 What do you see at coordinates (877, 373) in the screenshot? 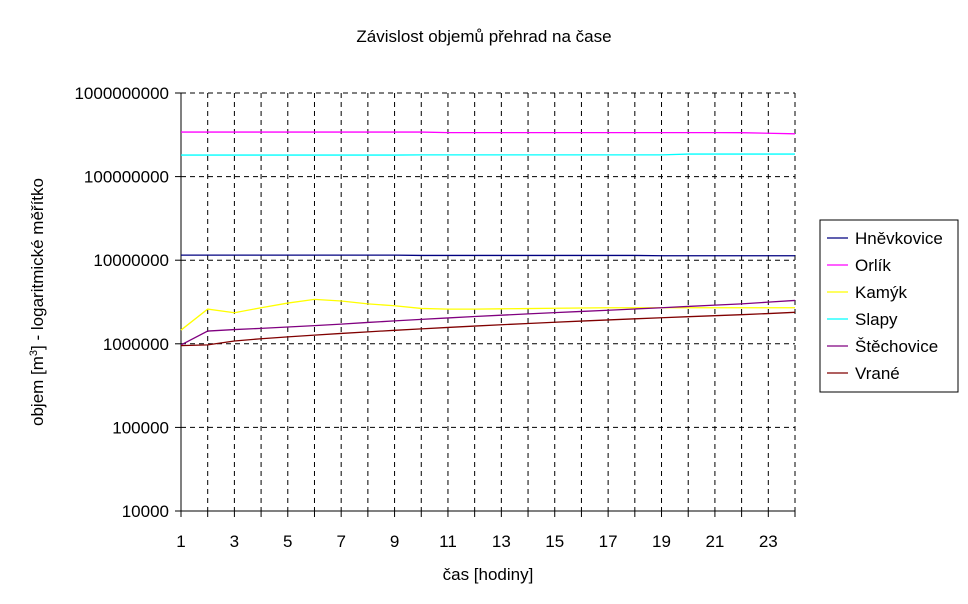
I see `legend-label: Vrané` at bounding box center [877, 373].